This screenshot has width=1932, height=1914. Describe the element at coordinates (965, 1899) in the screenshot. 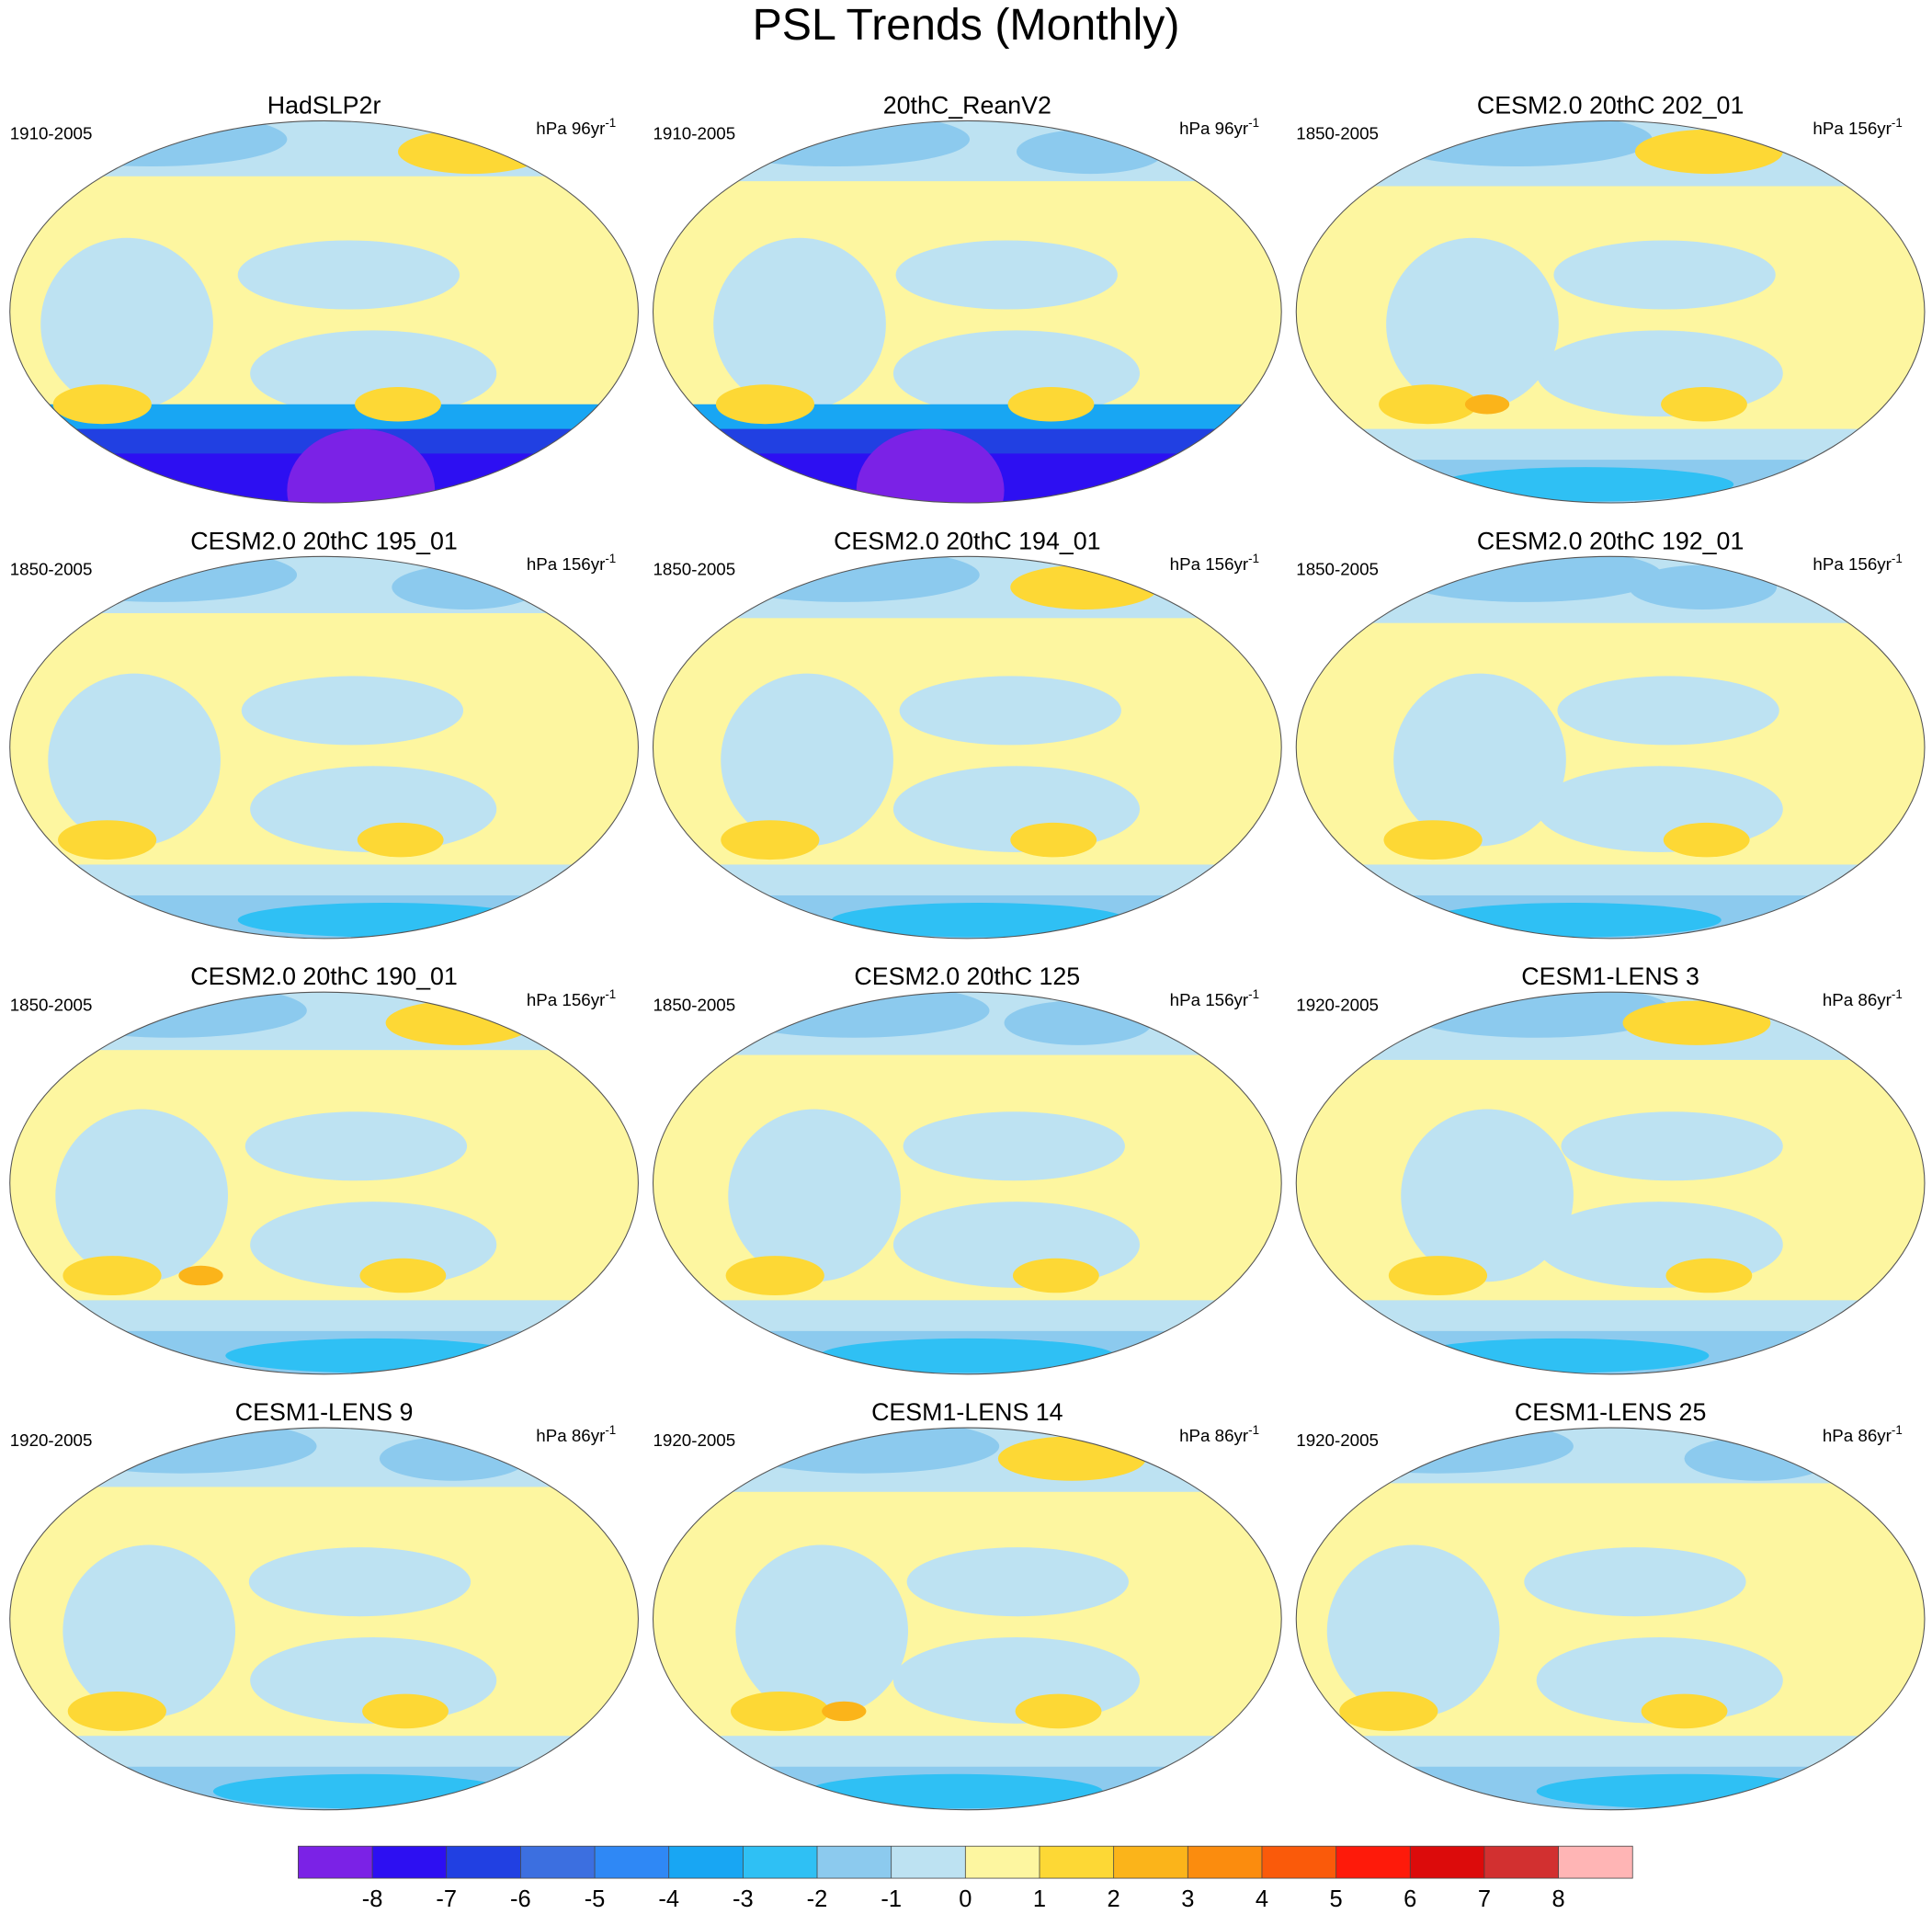

I see `colorbar-label: 0` at that location.